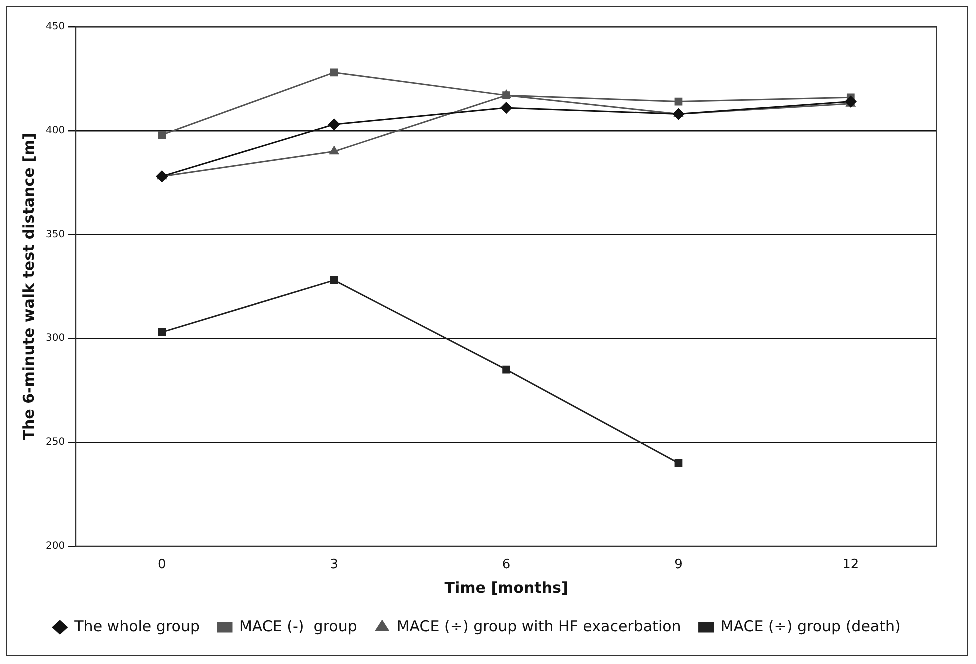 This screenshot has height=664, width=976. Describe the element at coordinates (851, 565) in the screenshot. I see `x-tick-label: 12` at that location.